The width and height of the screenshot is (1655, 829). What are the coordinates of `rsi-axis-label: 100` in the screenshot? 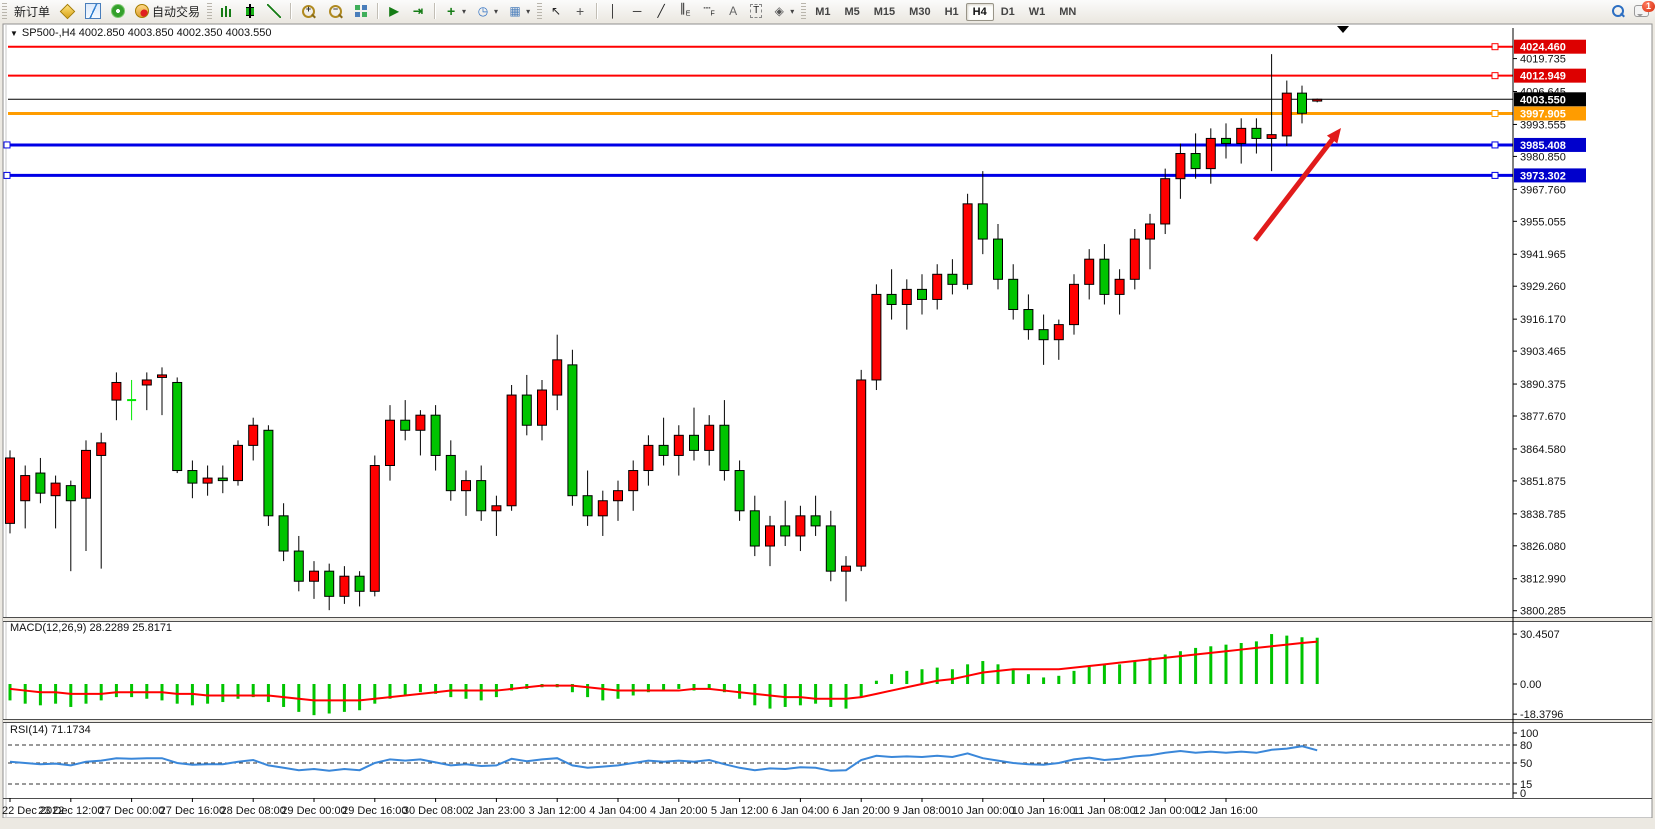 It's located at (1529, 734).